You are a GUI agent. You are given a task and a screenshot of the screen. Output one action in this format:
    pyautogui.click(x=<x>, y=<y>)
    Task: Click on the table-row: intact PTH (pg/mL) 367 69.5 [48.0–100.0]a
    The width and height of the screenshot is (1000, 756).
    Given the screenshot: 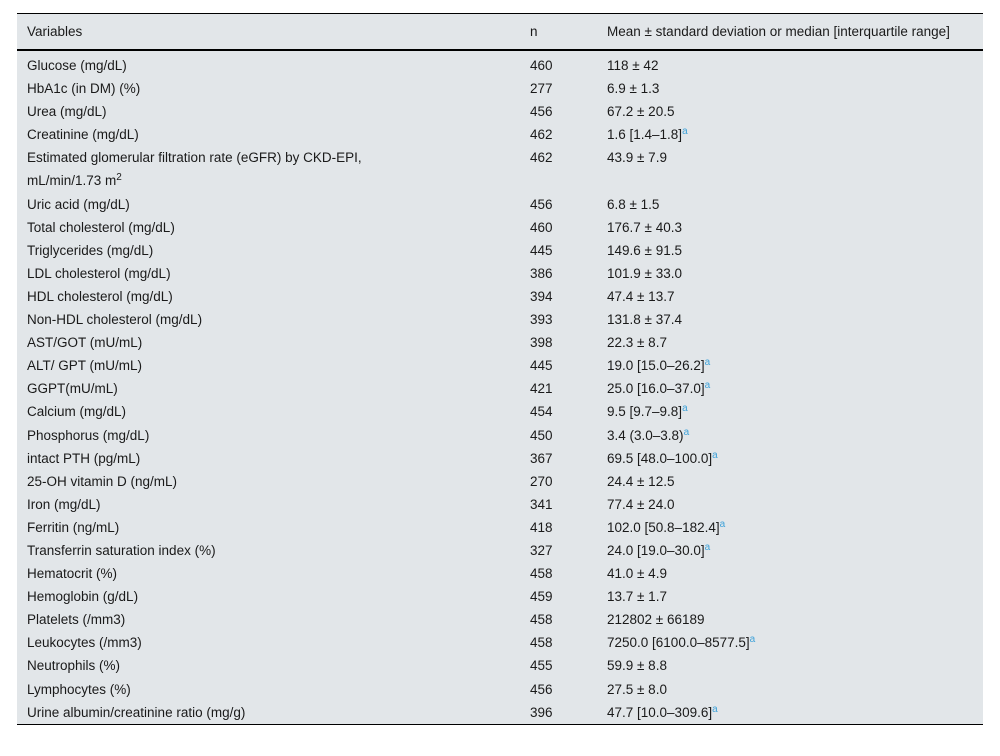 What is the action you would take?
    pyautogui.click(x=500, y=458)
    